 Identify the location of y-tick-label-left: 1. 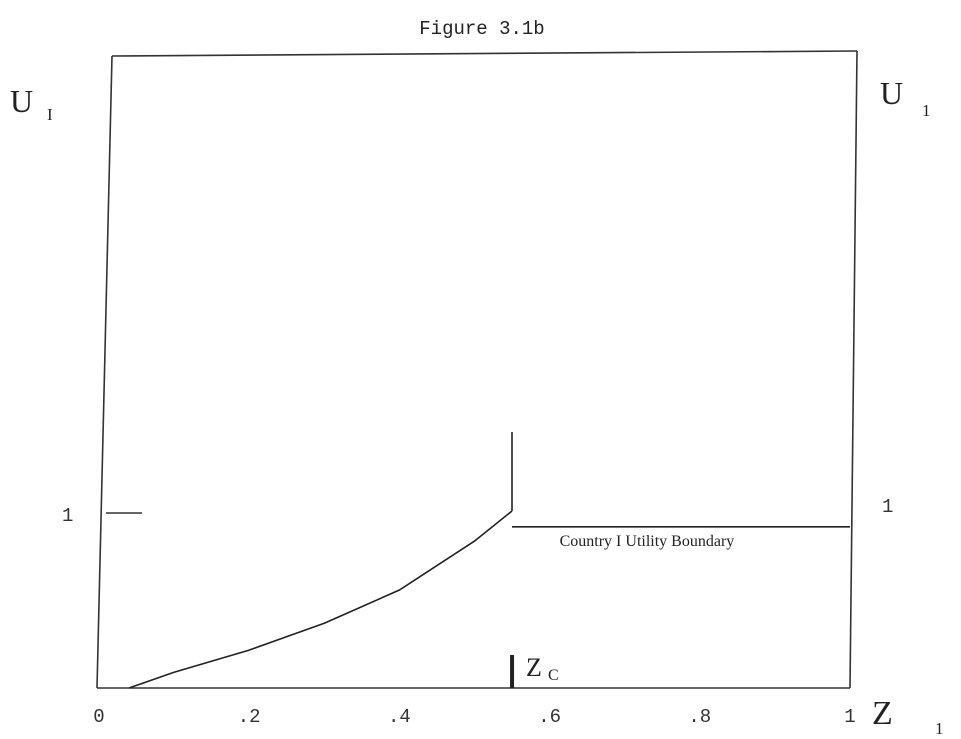
(67, 516).